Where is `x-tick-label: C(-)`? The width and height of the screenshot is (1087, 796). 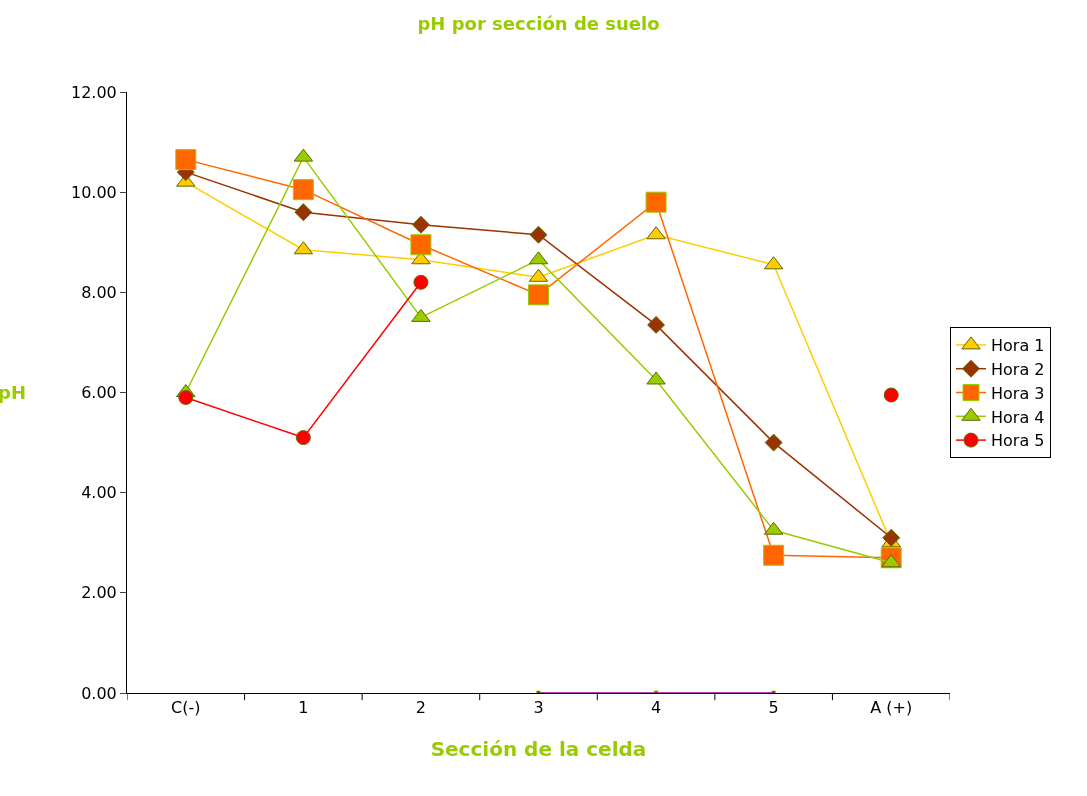
x-tick-label: C(-) is located at coordinates (186, 708).